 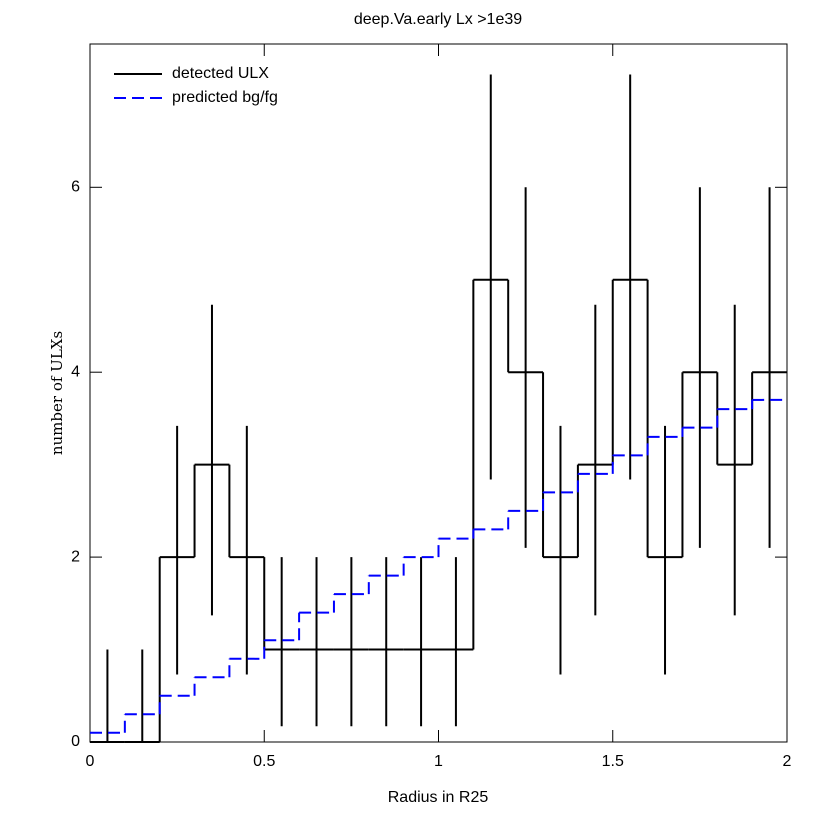 I want to click on legend-label: predicted bg/fg, so click(x=225, y=97).